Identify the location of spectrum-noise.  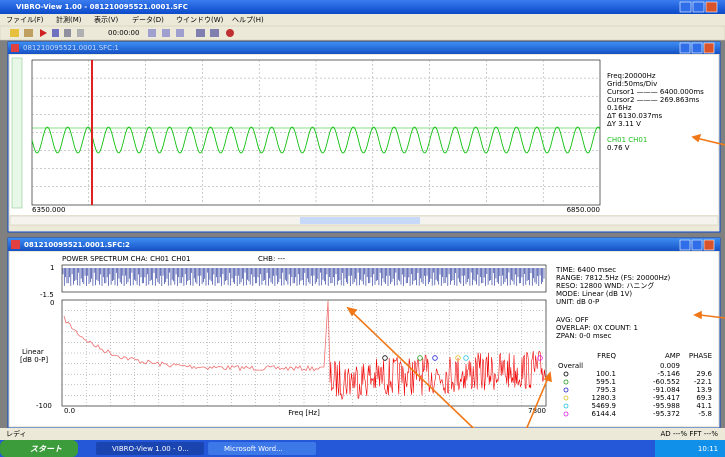
(437, 375).